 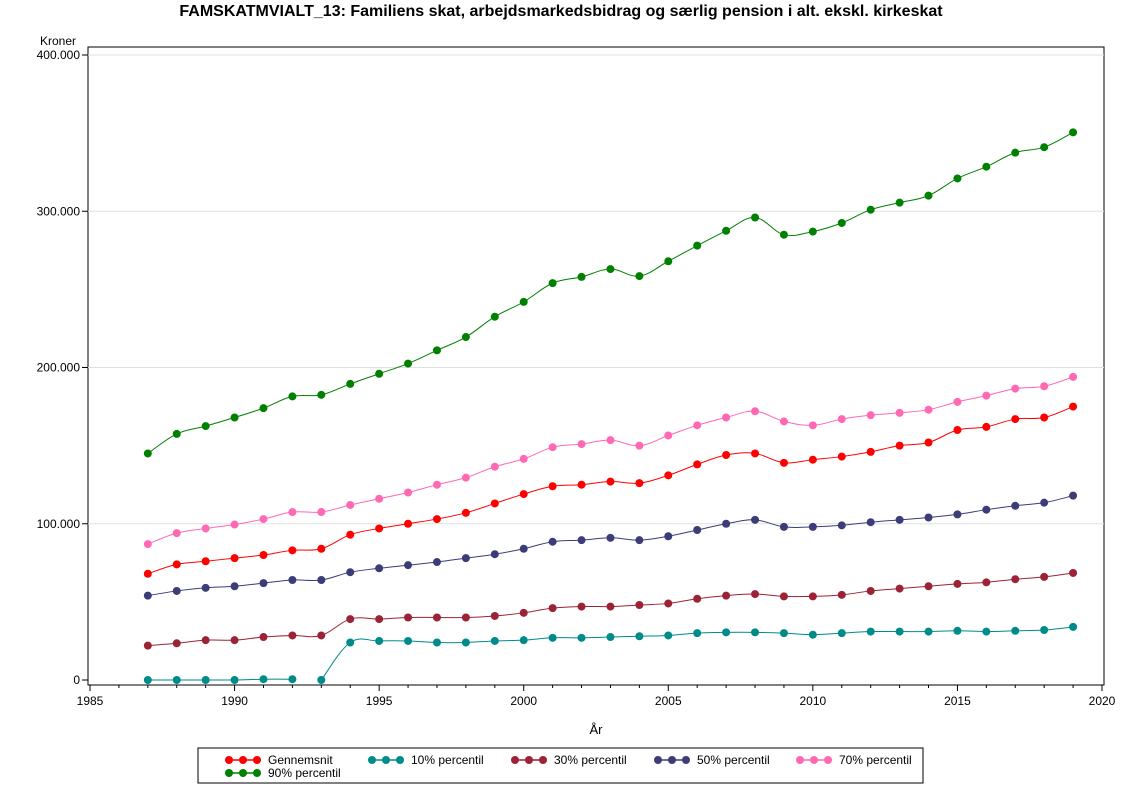 I want to click on legend-label: 30% percentil, so click(x=590, y=760).